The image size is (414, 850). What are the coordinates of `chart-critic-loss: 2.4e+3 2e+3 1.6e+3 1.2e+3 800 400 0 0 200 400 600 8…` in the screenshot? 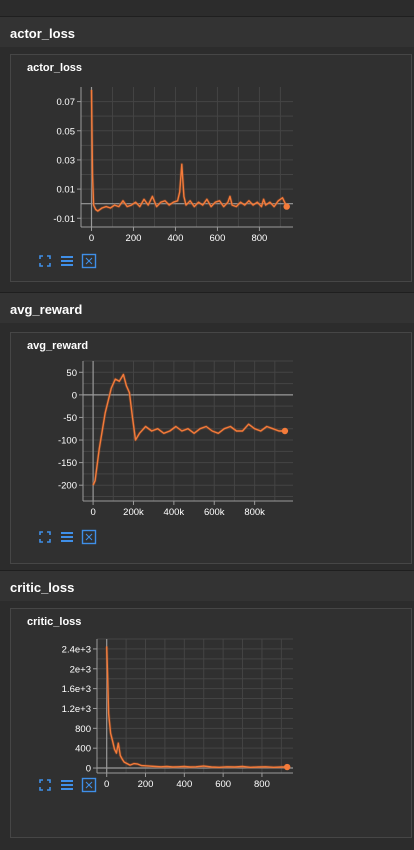 It's located at (177, 714).